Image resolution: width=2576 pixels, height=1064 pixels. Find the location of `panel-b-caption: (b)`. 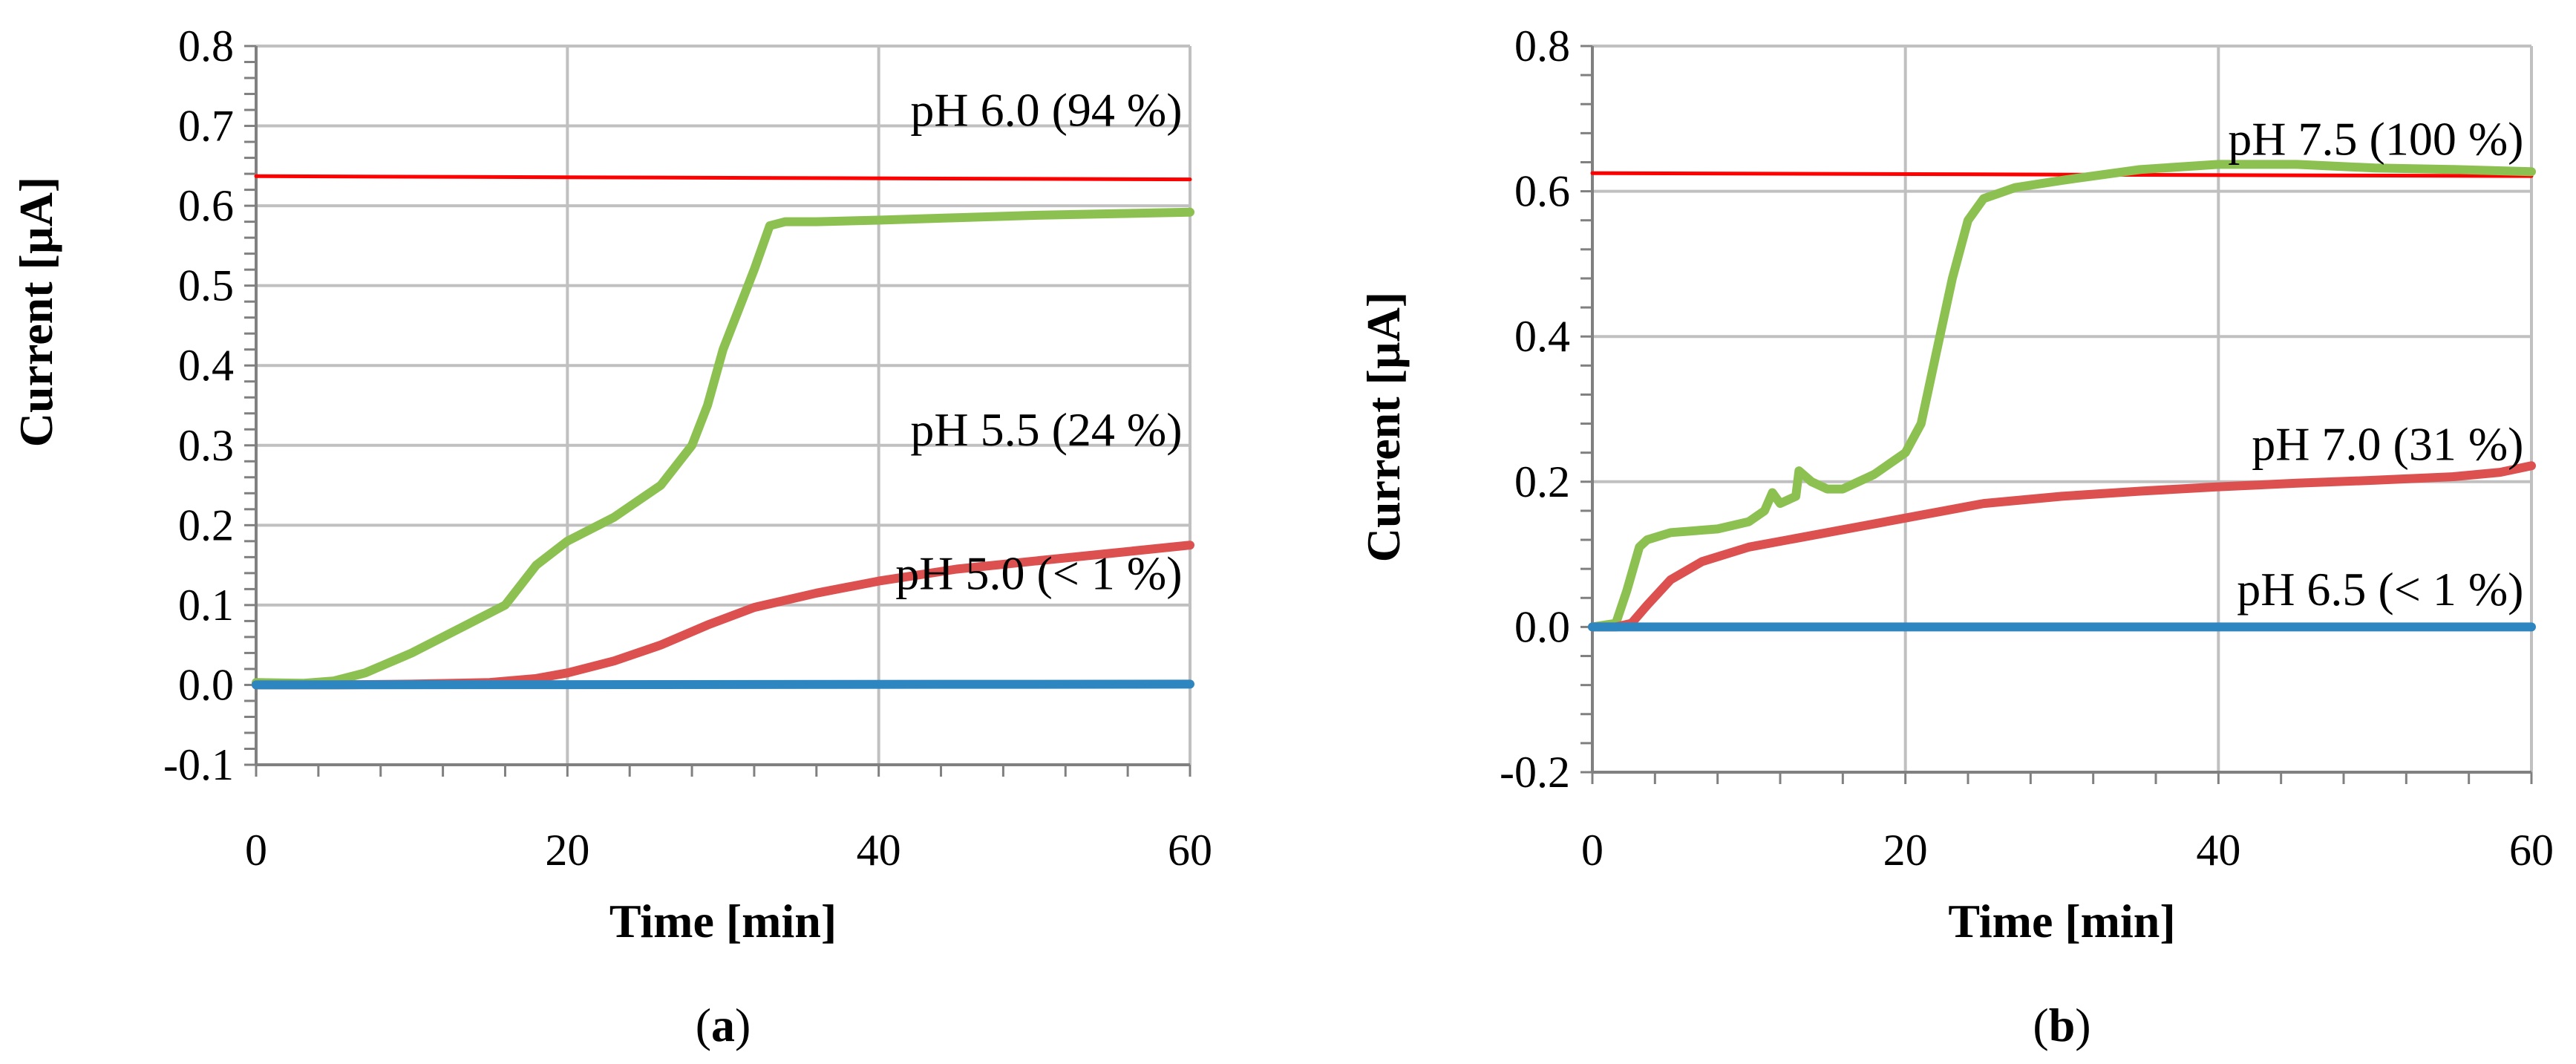

panel-b-caption: (b) is located at coordinates (2061, 1025).